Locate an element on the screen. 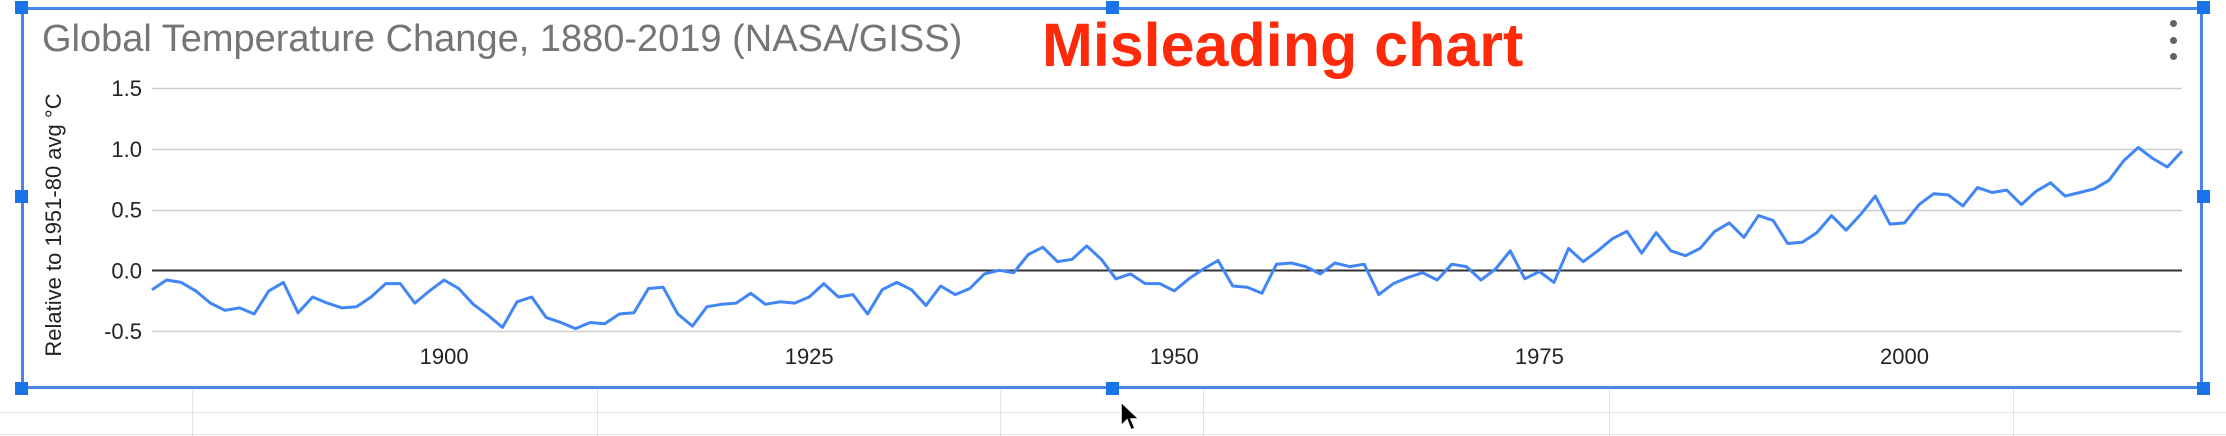  more-vertical-icon is located at coordinates (2173, 40).